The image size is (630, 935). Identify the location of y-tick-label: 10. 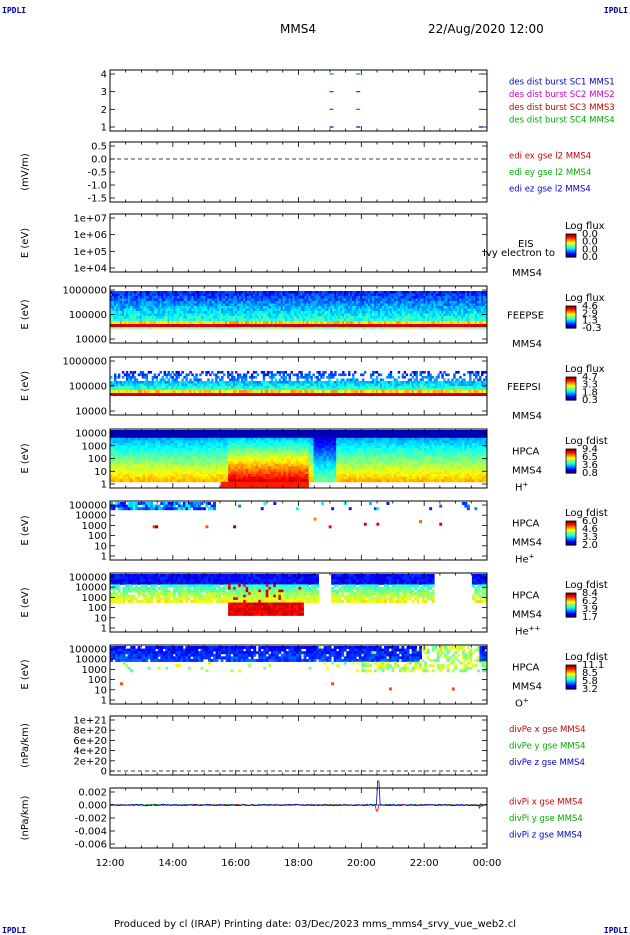
(100, 472).